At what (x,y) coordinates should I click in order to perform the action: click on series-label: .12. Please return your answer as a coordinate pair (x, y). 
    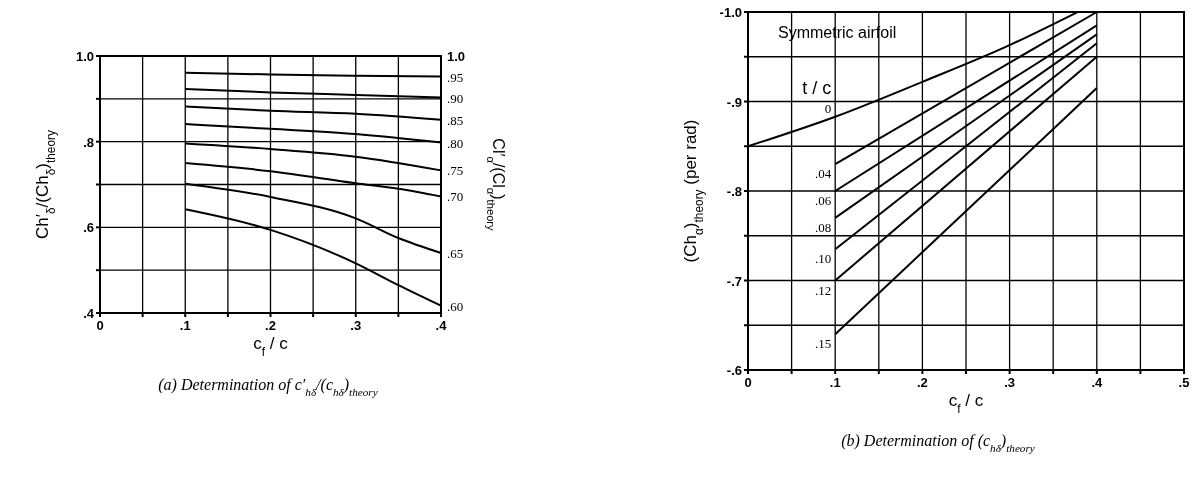
    Looking at the image, I should click on (823, 290).